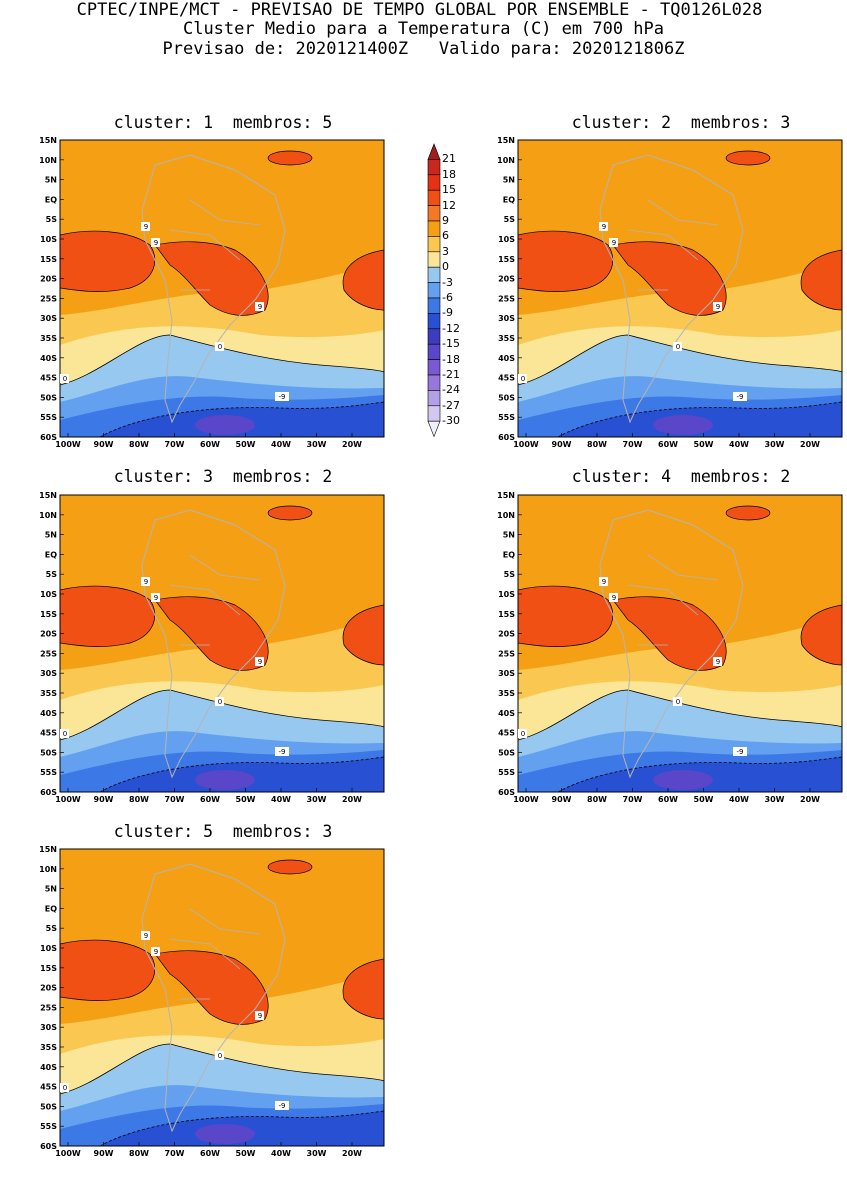 This screenshot has height=1179, width=847. What do you see at coordinates (447, 297) in the screenshot?
I see `colorbar-level-label: -6` at bounding box center [447, 297].